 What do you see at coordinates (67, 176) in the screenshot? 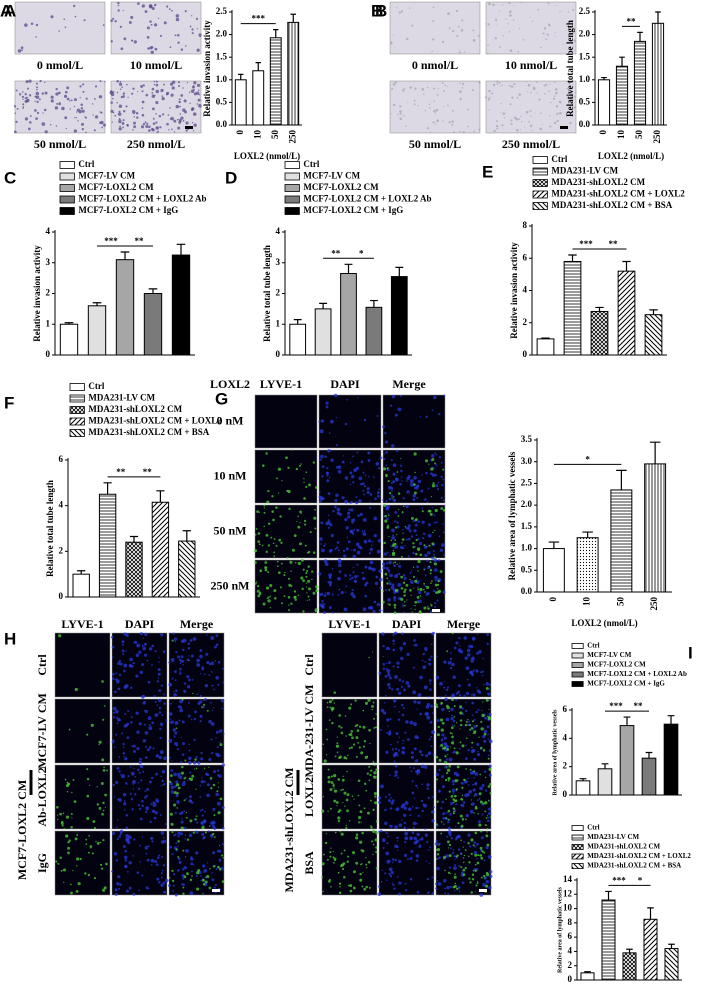
I see `legend-swatch` at bounding box center [67, 176].